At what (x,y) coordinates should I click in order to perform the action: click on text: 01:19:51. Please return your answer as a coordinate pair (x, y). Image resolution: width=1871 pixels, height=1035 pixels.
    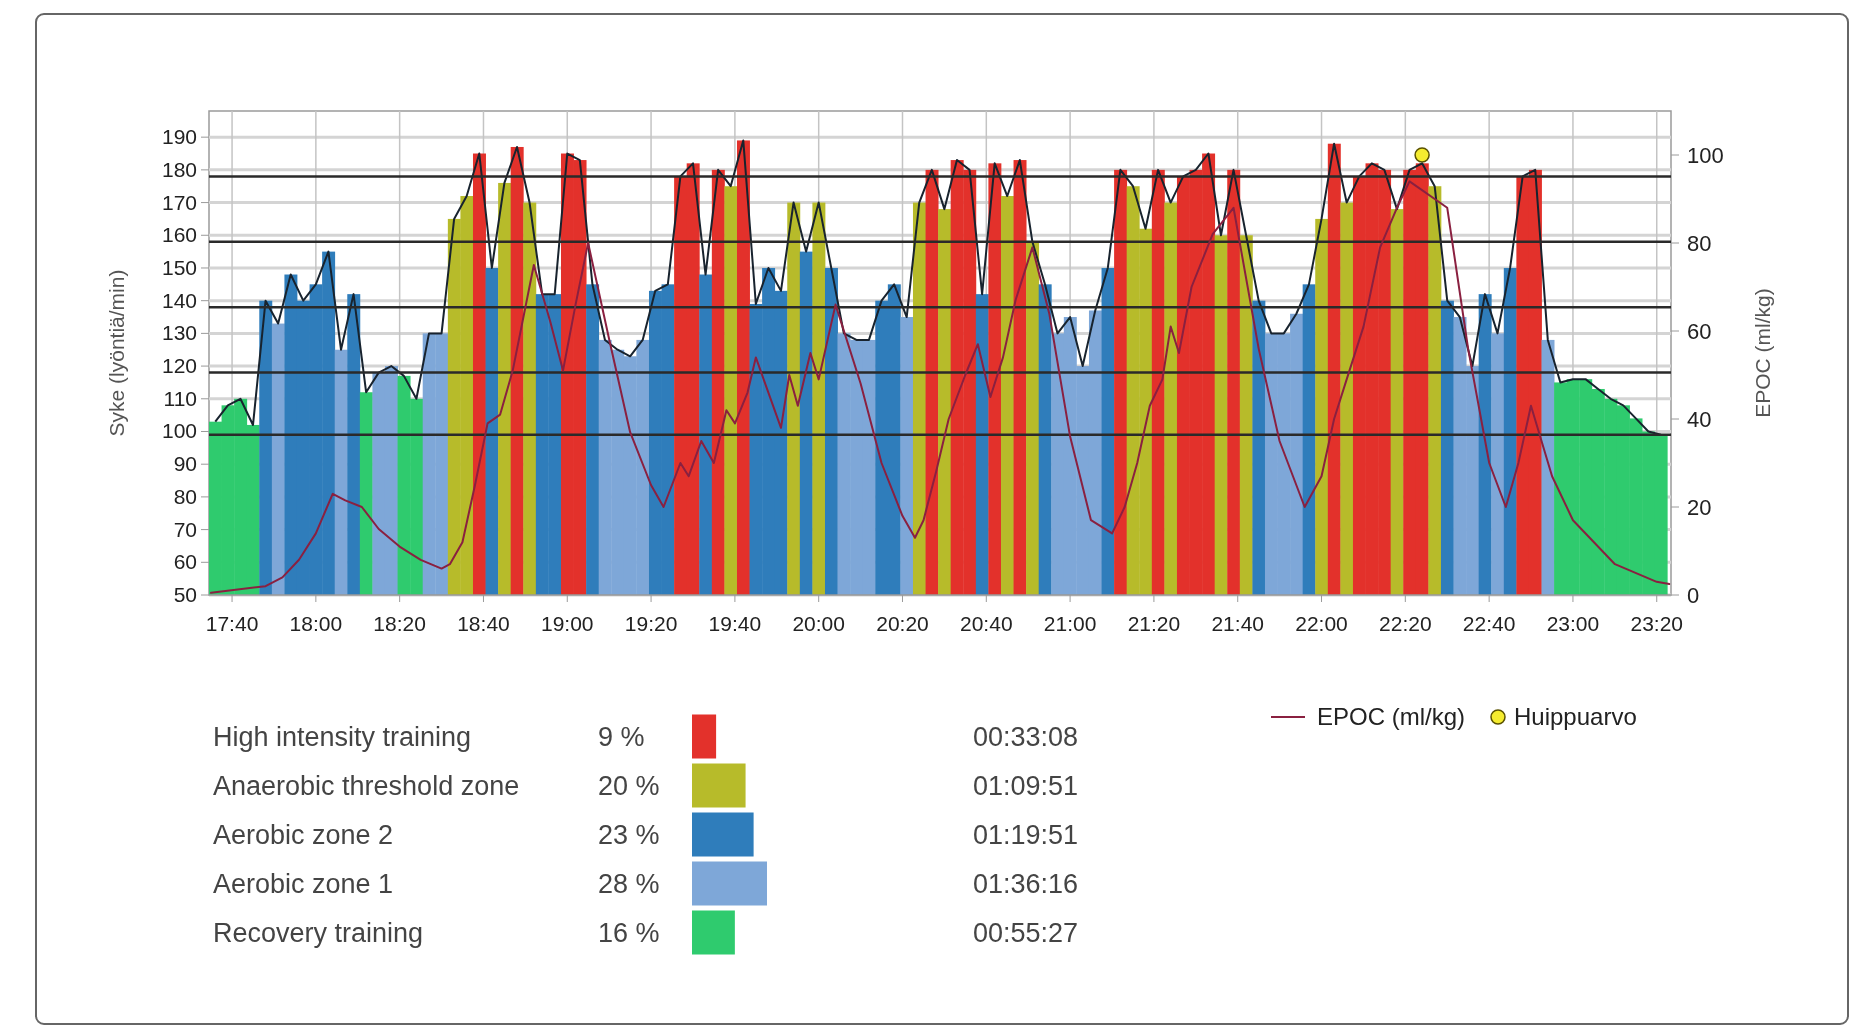
    Looking at the image, I should click on (1026, 834).